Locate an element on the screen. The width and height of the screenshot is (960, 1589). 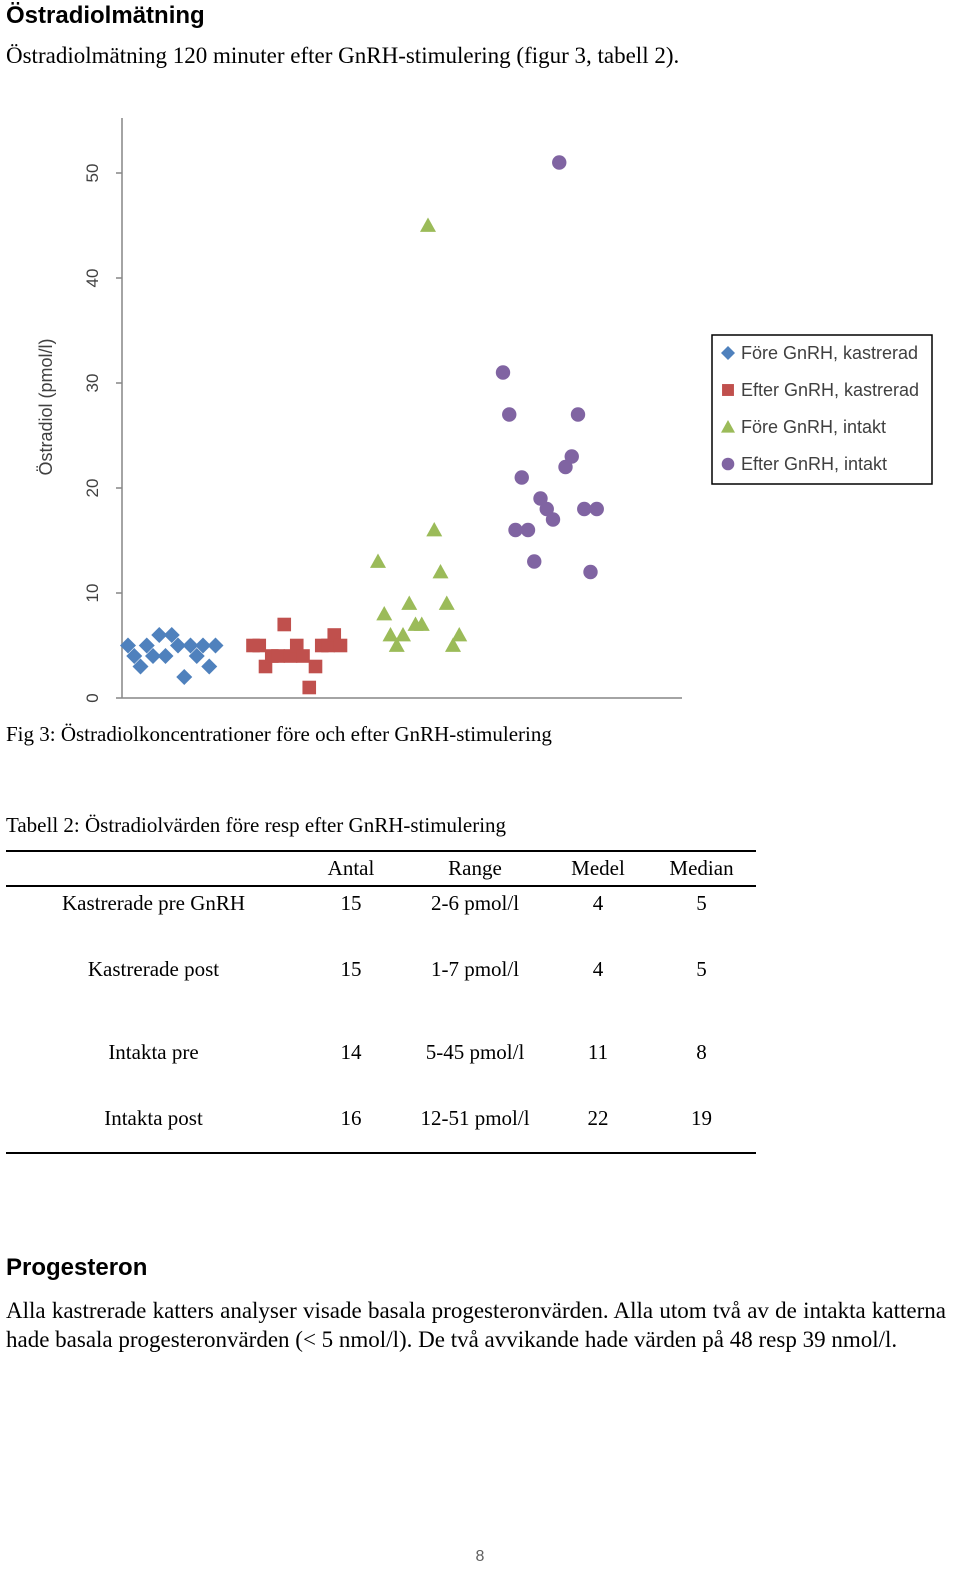
legend-label: Efter GnRH, kastrerad is located at coordinates (830, 390).